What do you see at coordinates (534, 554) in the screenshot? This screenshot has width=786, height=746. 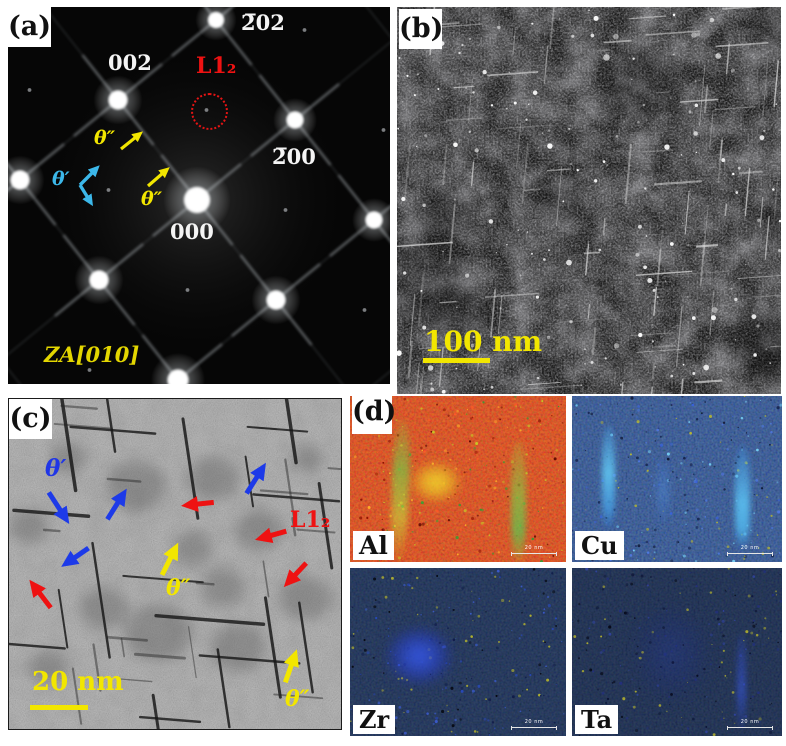 I see `al-scale-line` at bounding box center [534, 554].